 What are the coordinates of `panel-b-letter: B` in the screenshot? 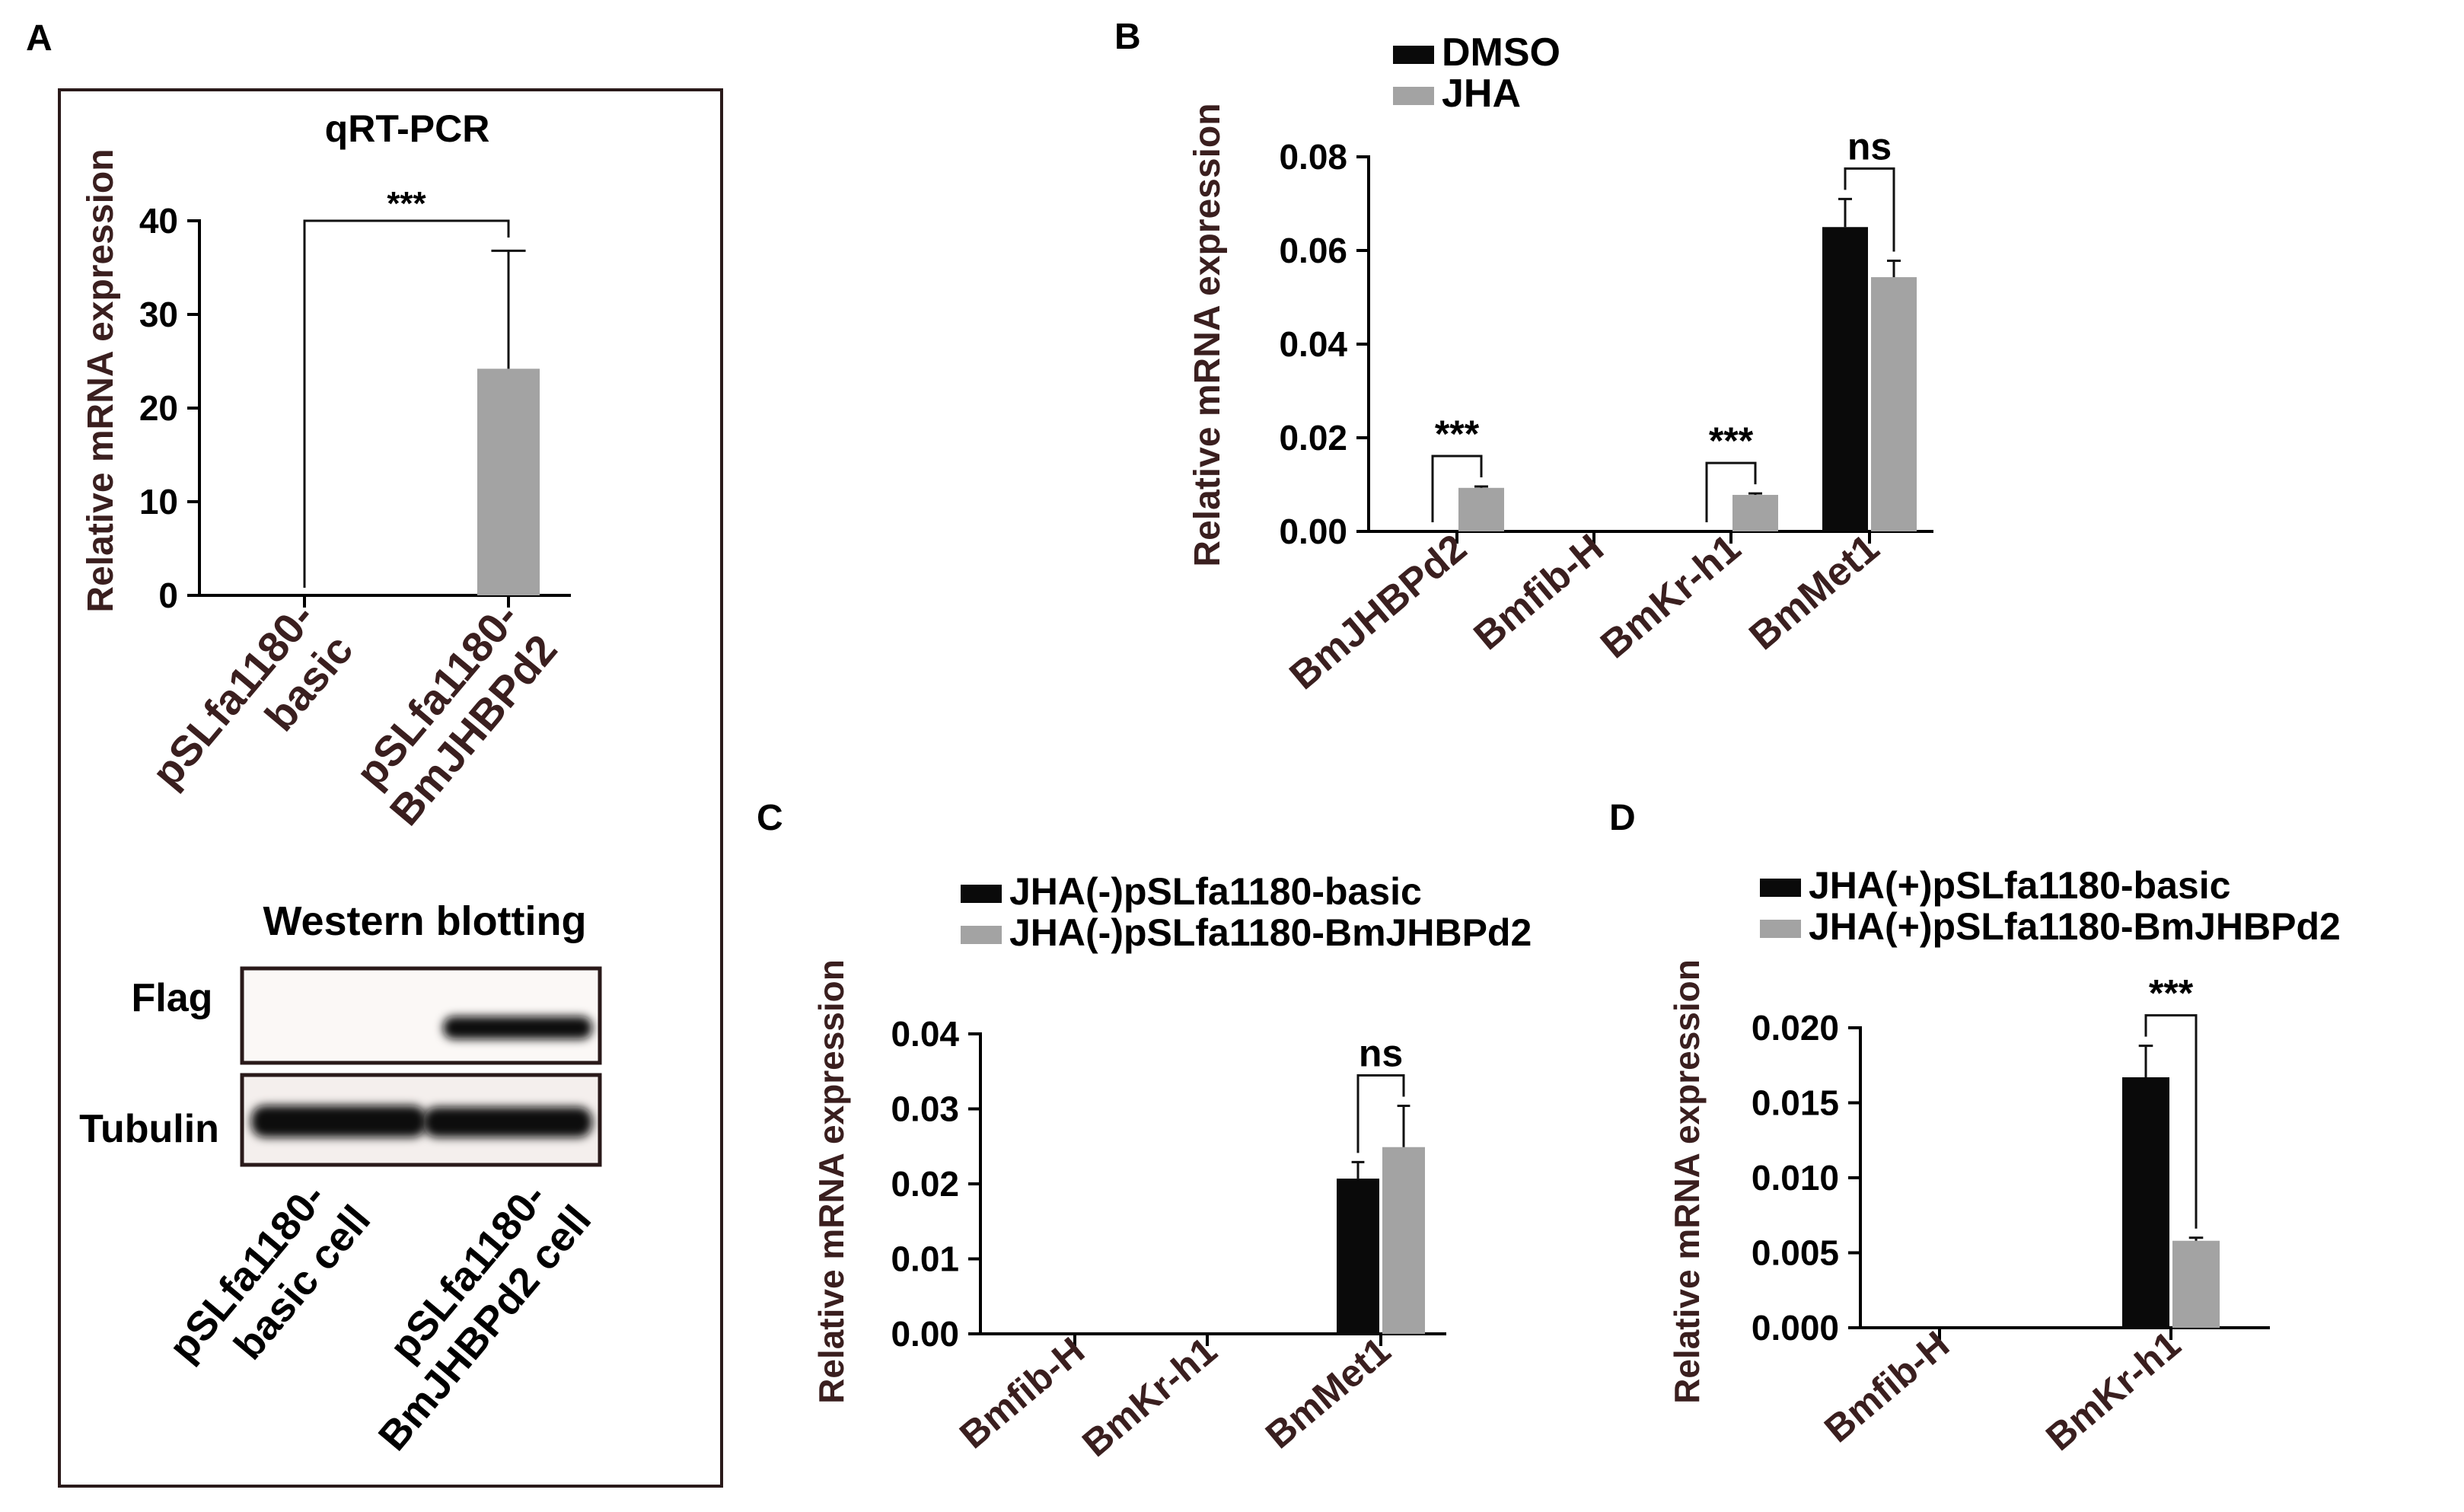 It's located at (1127, 37).